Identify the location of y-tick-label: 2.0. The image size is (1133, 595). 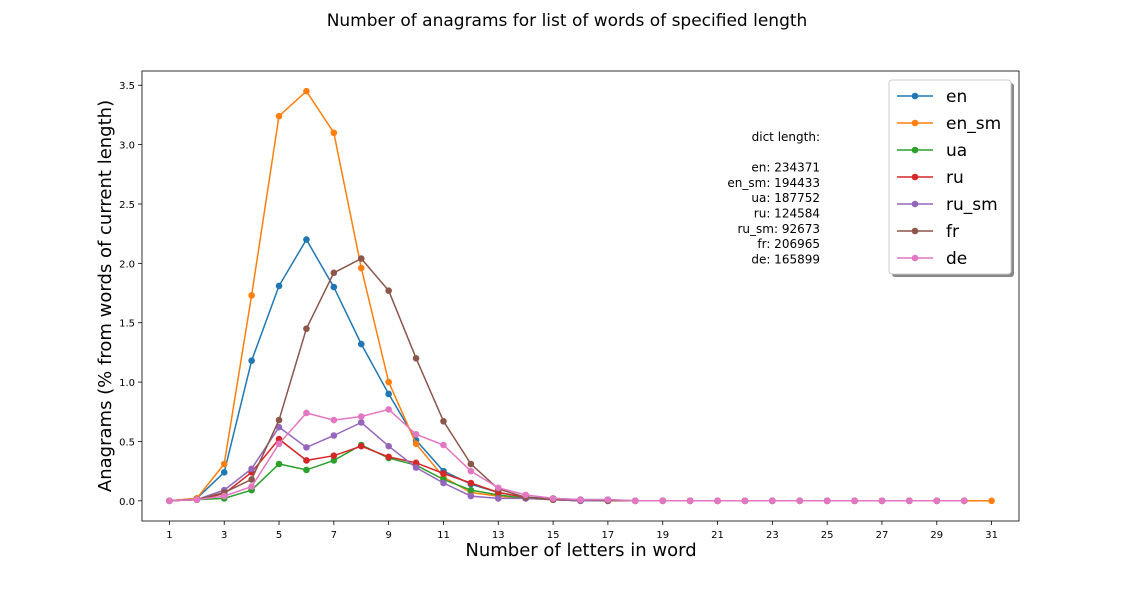
(127, 264).